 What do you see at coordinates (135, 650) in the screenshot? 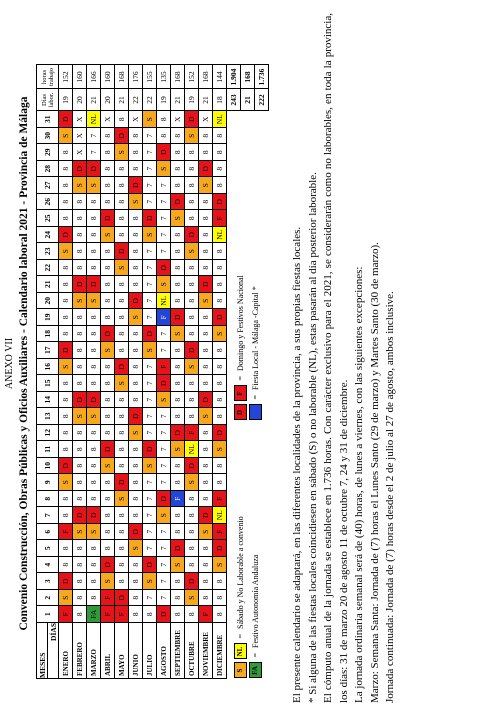
I see `month-name: JUNIO` at bounding box center [135, 650].